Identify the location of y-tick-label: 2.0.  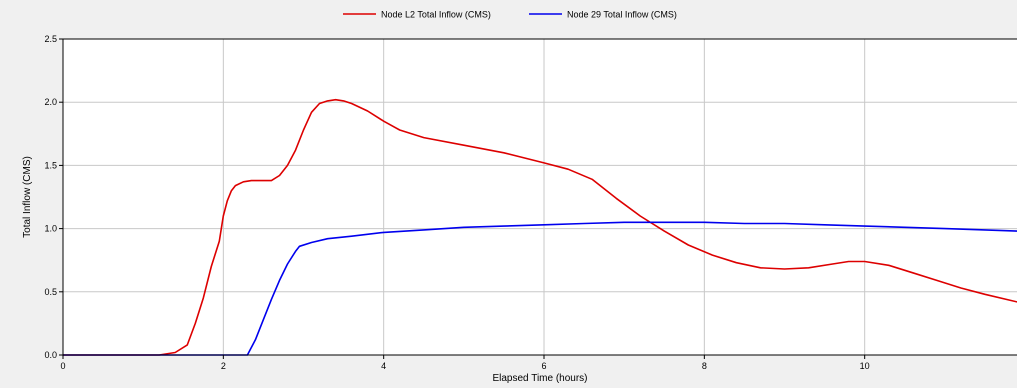
(50, 102).